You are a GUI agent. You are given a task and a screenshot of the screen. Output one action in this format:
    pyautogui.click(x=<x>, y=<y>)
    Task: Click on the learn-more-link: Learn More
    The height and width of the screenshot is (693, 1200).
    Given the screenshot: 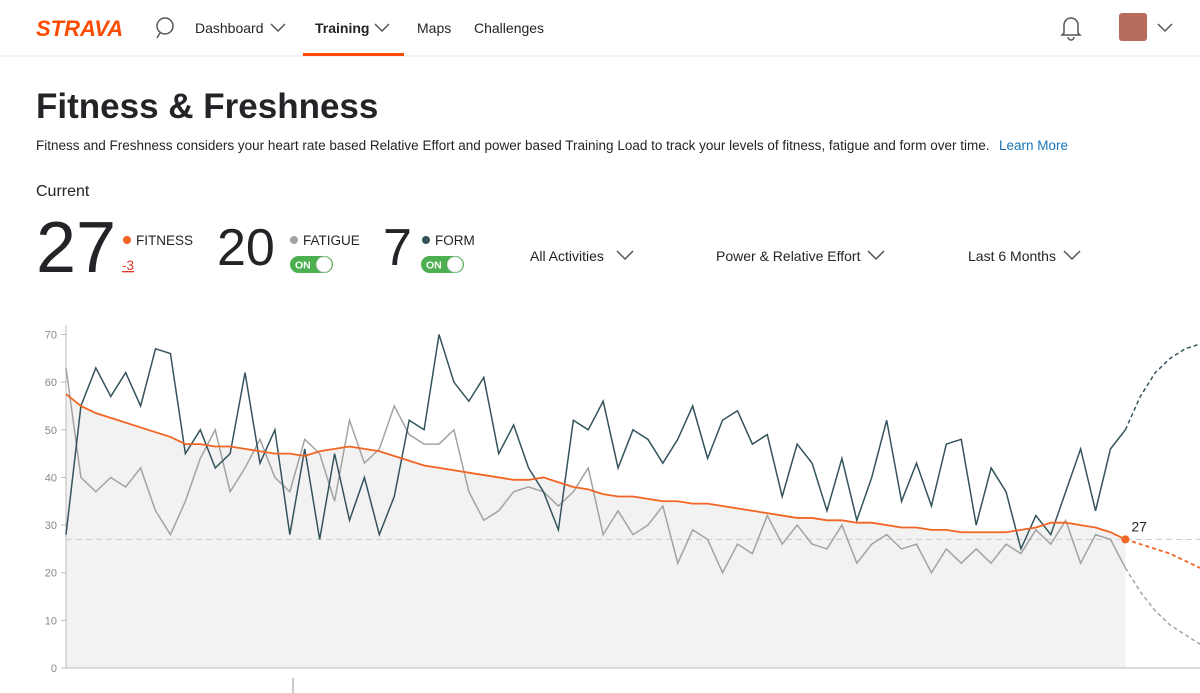 What is the action you would take?
    pyautogui.click(x=1033, y=145)
    